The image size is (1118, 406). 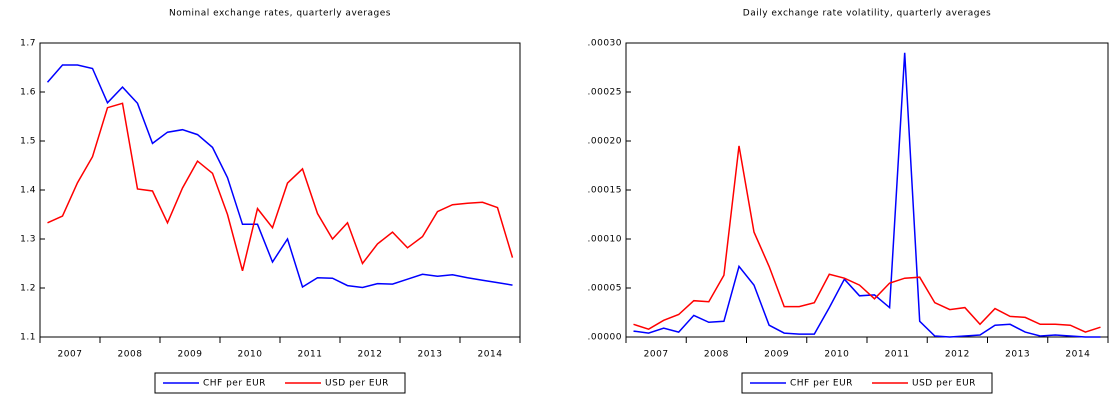 What do you see at coordinates (605, 191) in the screenshot?
I see `y-tick-label: .00015` at bounding box center [605, 191].